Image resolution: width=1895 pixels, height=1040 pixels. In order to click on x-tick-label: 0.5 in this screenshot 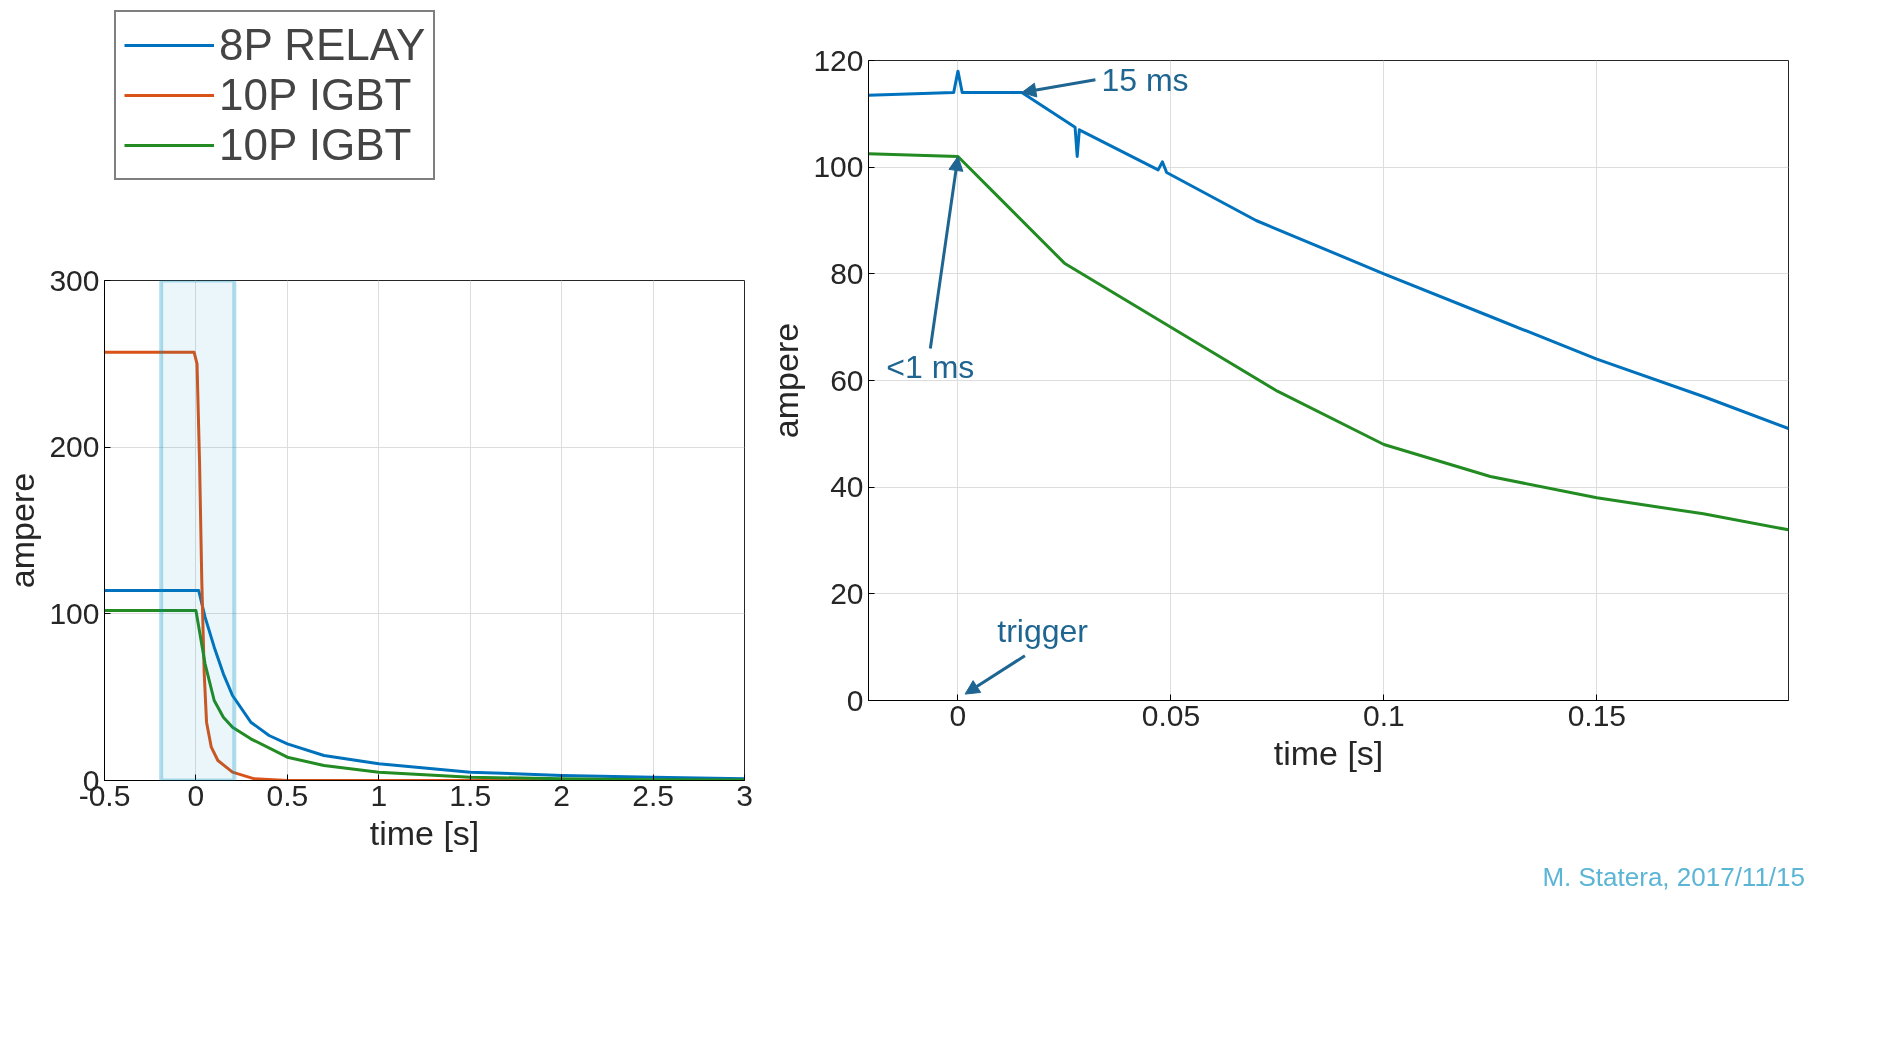, I will do `click(287, 795)`.